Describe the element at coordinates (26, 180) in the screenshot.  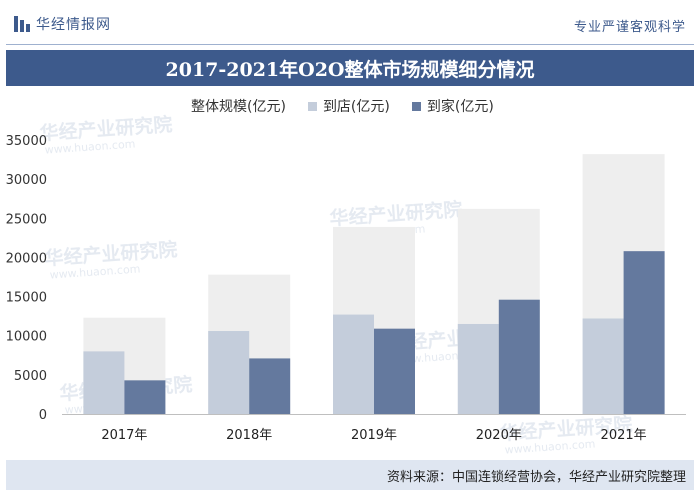
I see `y-tick-label: 30000` at that location.